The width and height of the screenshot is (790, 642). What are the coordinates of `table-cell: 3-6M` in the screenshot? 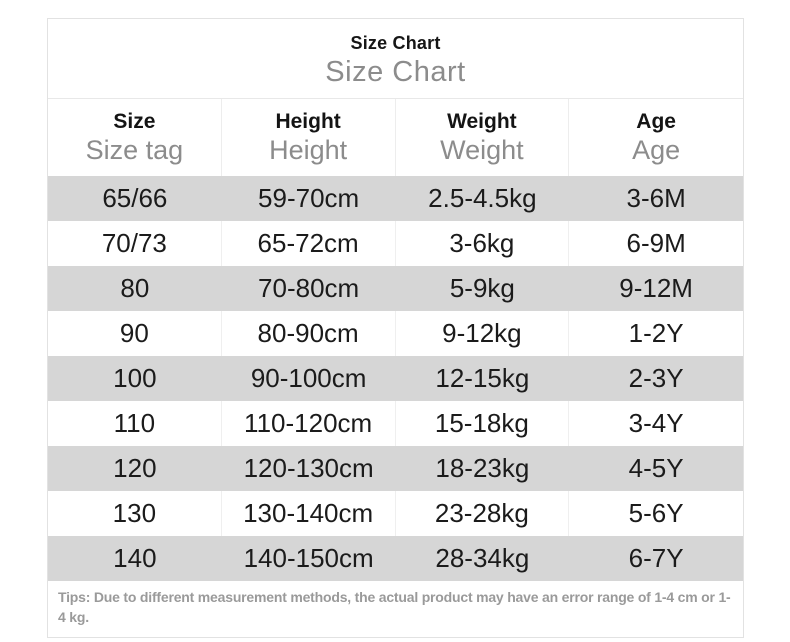 It's located at (656, 198).